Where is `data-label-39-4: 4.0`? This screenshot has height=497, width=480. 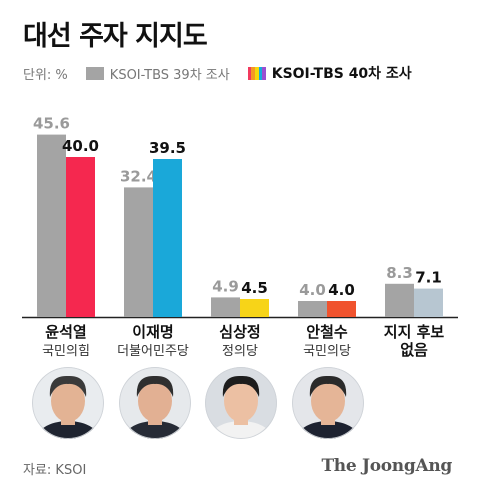 data-label-39-4: 4.0 is located at coordinates (312, 290).